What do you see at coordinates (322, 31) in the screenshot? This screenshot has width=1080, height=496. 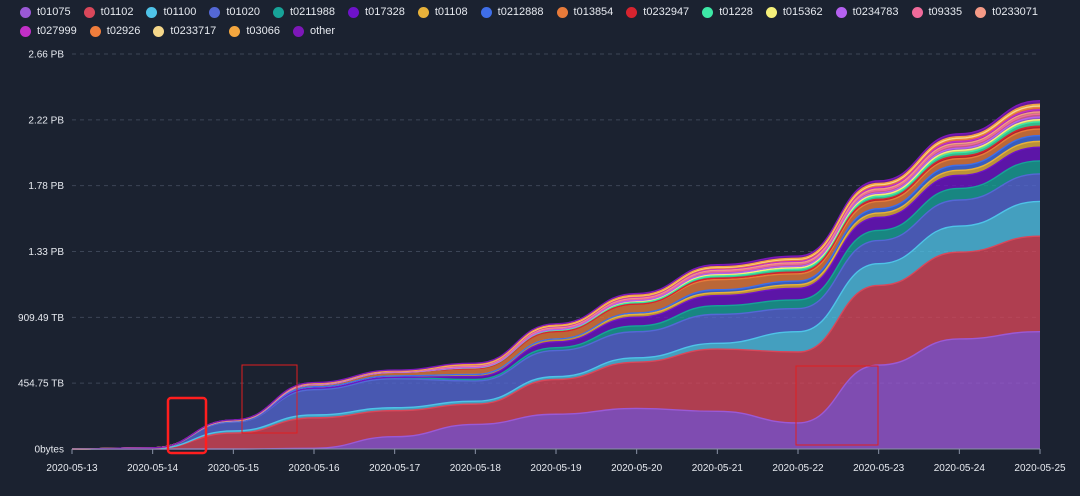 I see `legend-label: other` at bounding box center [322, 31].